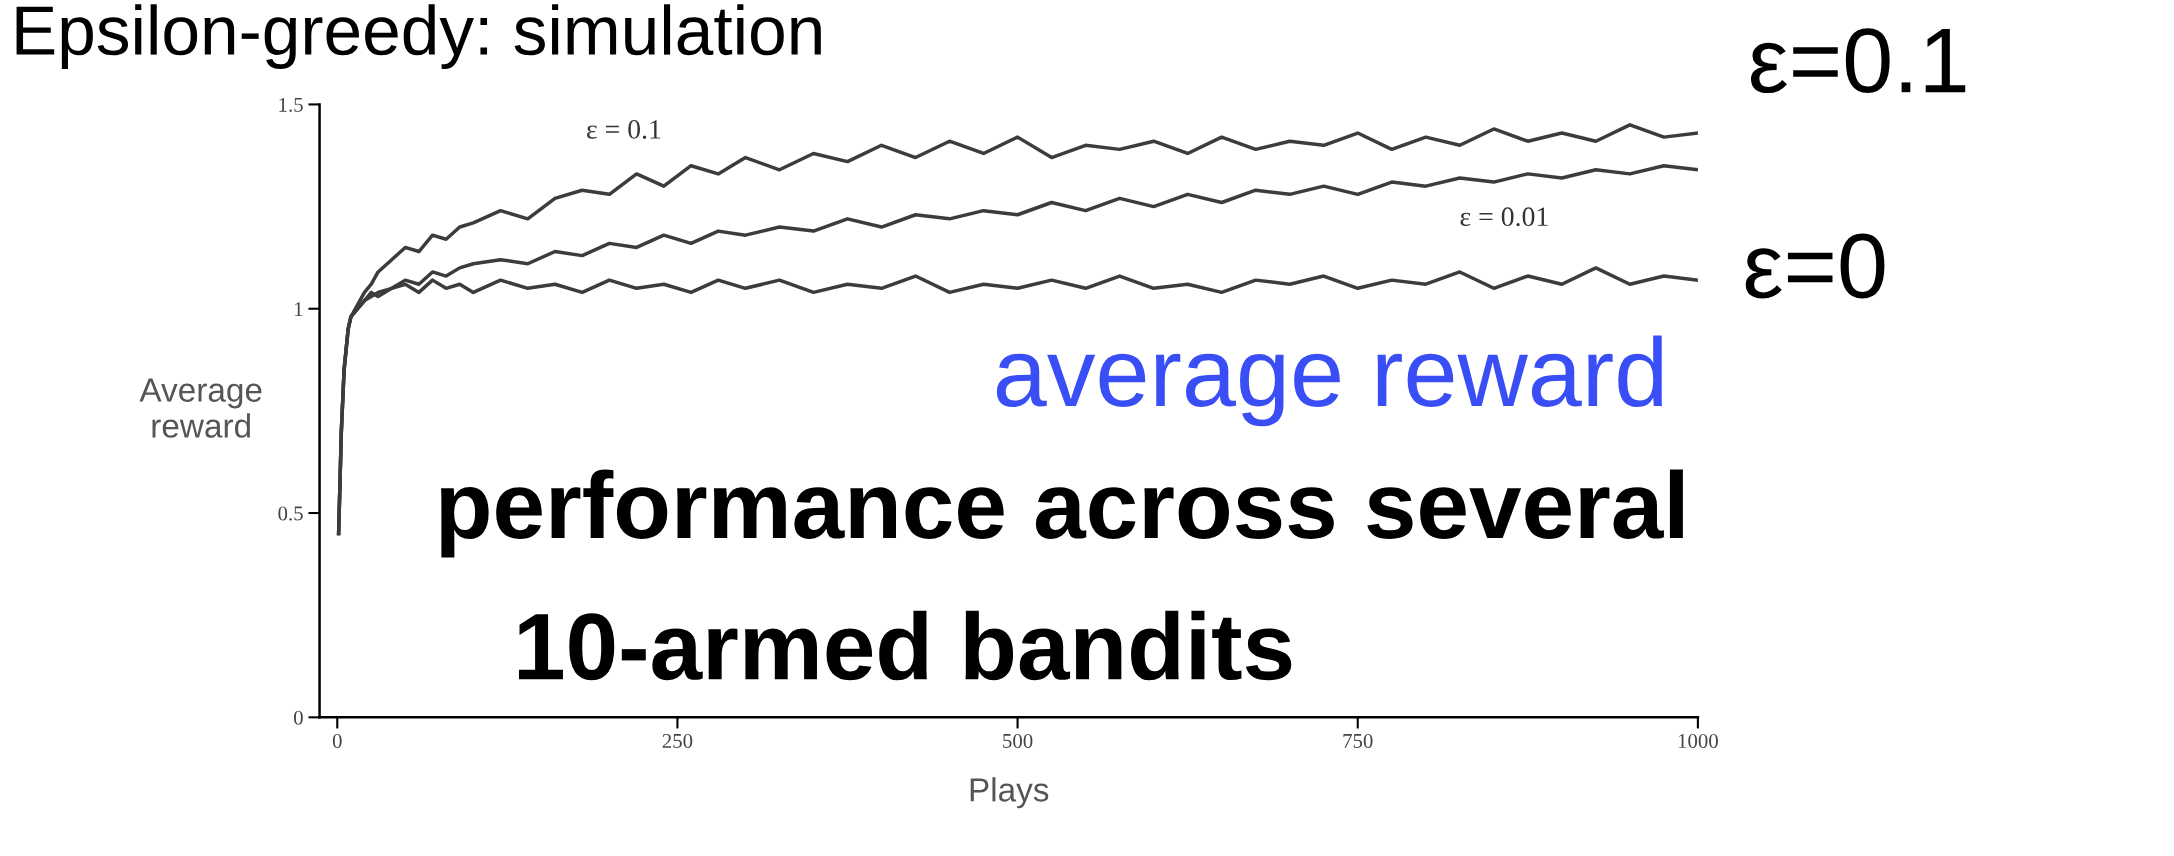 The height and width of the screenshot is (856, 2174). I want to click on y-axis-title: Average reward, so click(200, 408).